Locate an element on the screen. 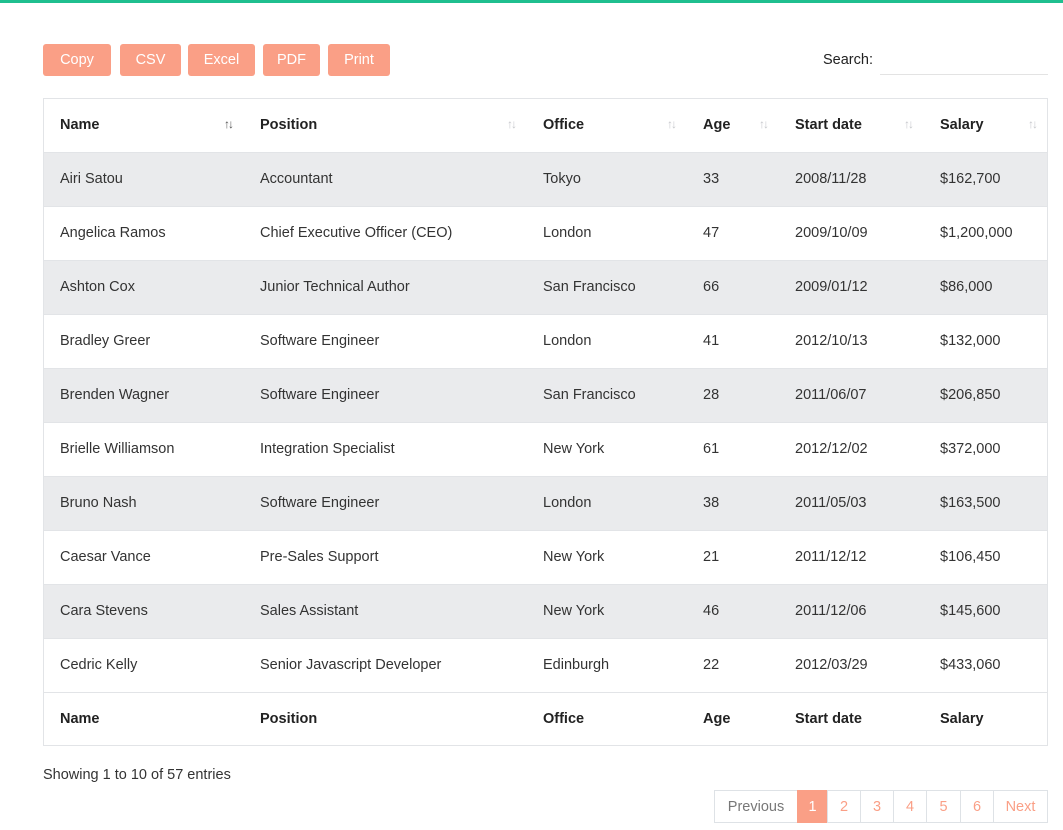 The width and height of the screenshot is (1063, 830). table-cell: 2011/06/07 is located at coordinates (831, 395).